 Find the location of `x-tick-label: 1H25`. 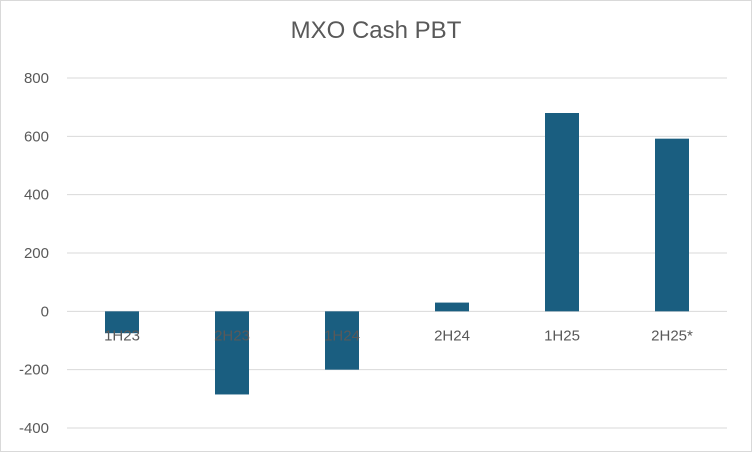

x-tick-label: 1H25 is located at coordinates (562, 335).